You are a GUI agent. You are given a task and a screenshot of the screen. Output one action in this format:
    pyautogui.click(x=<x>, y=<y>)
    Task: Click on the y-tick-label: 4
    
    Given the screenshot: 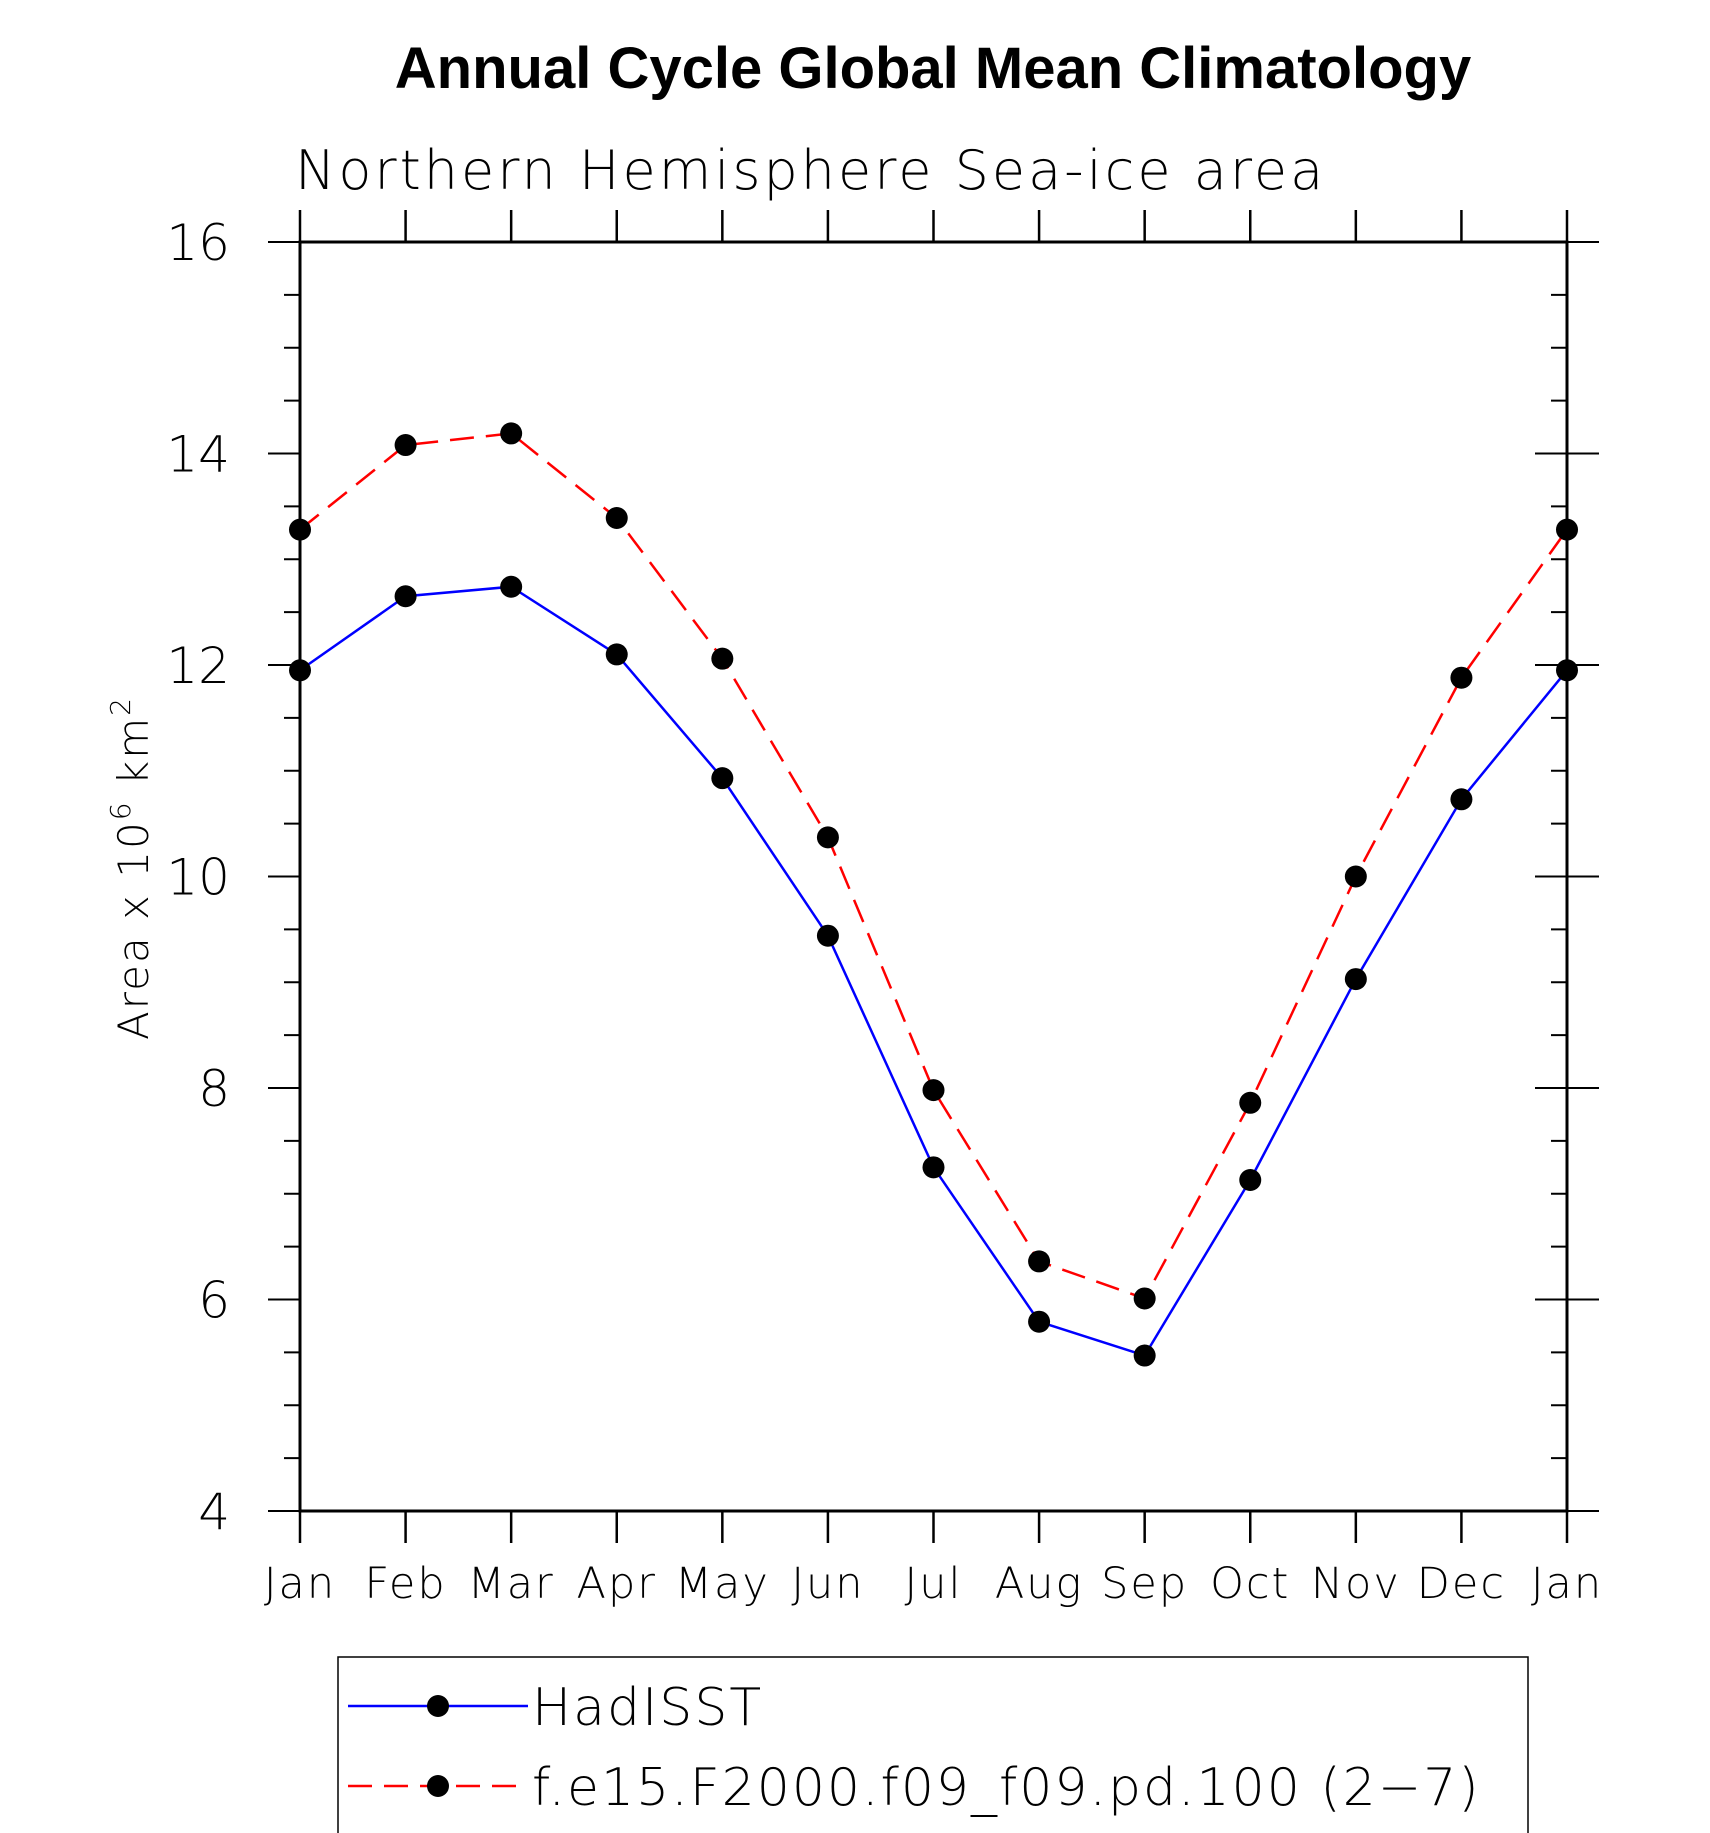 What is the action you would take?
    pyautogui.click(x=214, y=1512)
    